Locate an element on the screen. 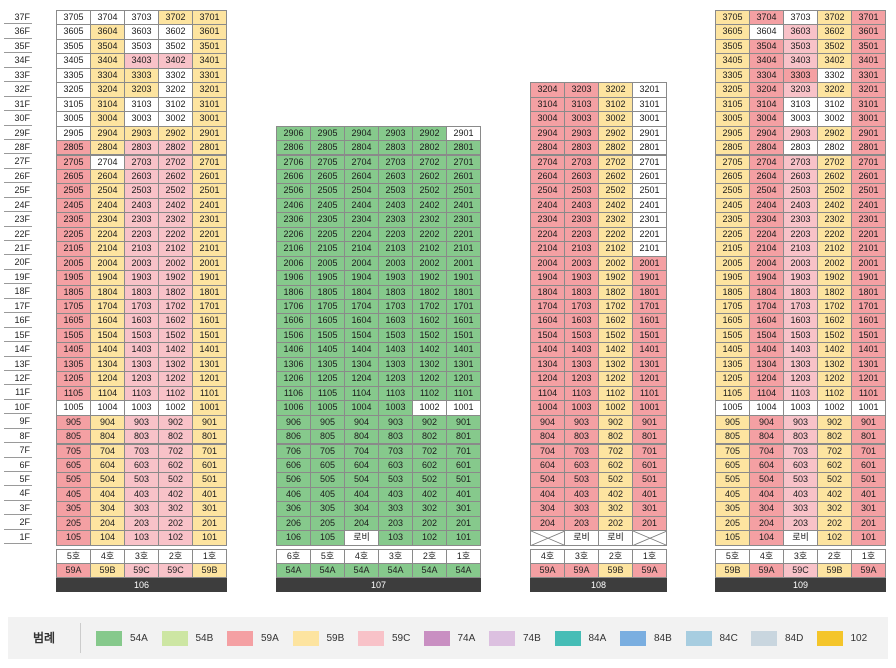 The image size is (896, 668). unit-cell: 402 is located at coordinates (175, 494).